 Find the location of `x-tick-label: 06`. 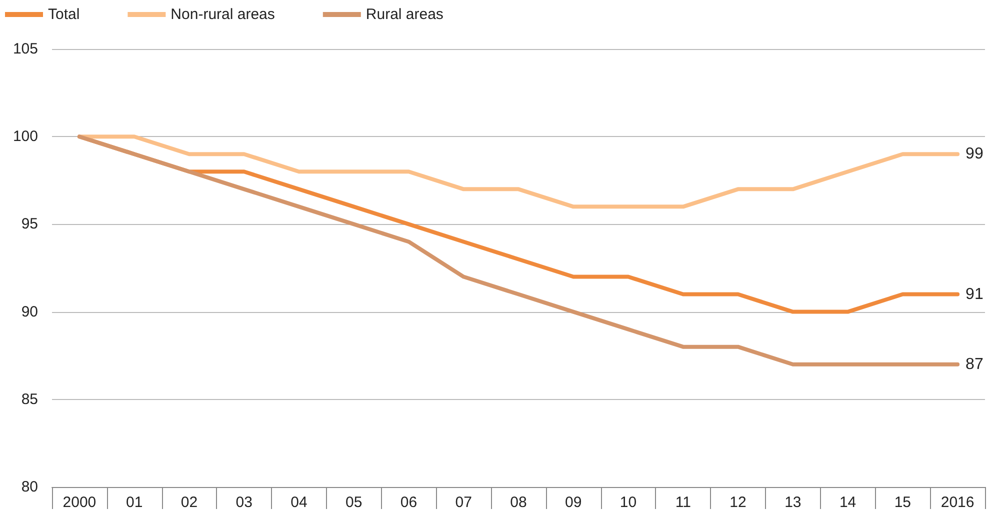

x-tick-label: 06 is located at coordinates (409, 502).